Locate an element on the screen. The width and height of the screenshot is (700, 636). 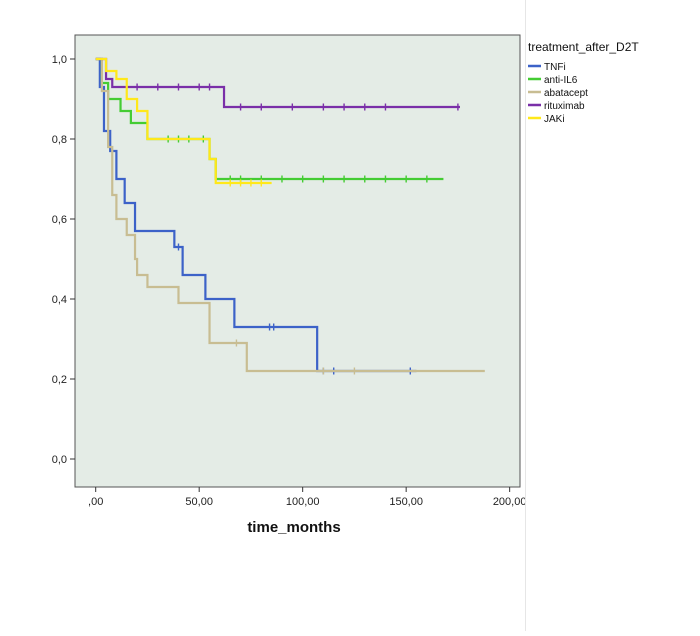
series-line is located at coordinates (183, 121).